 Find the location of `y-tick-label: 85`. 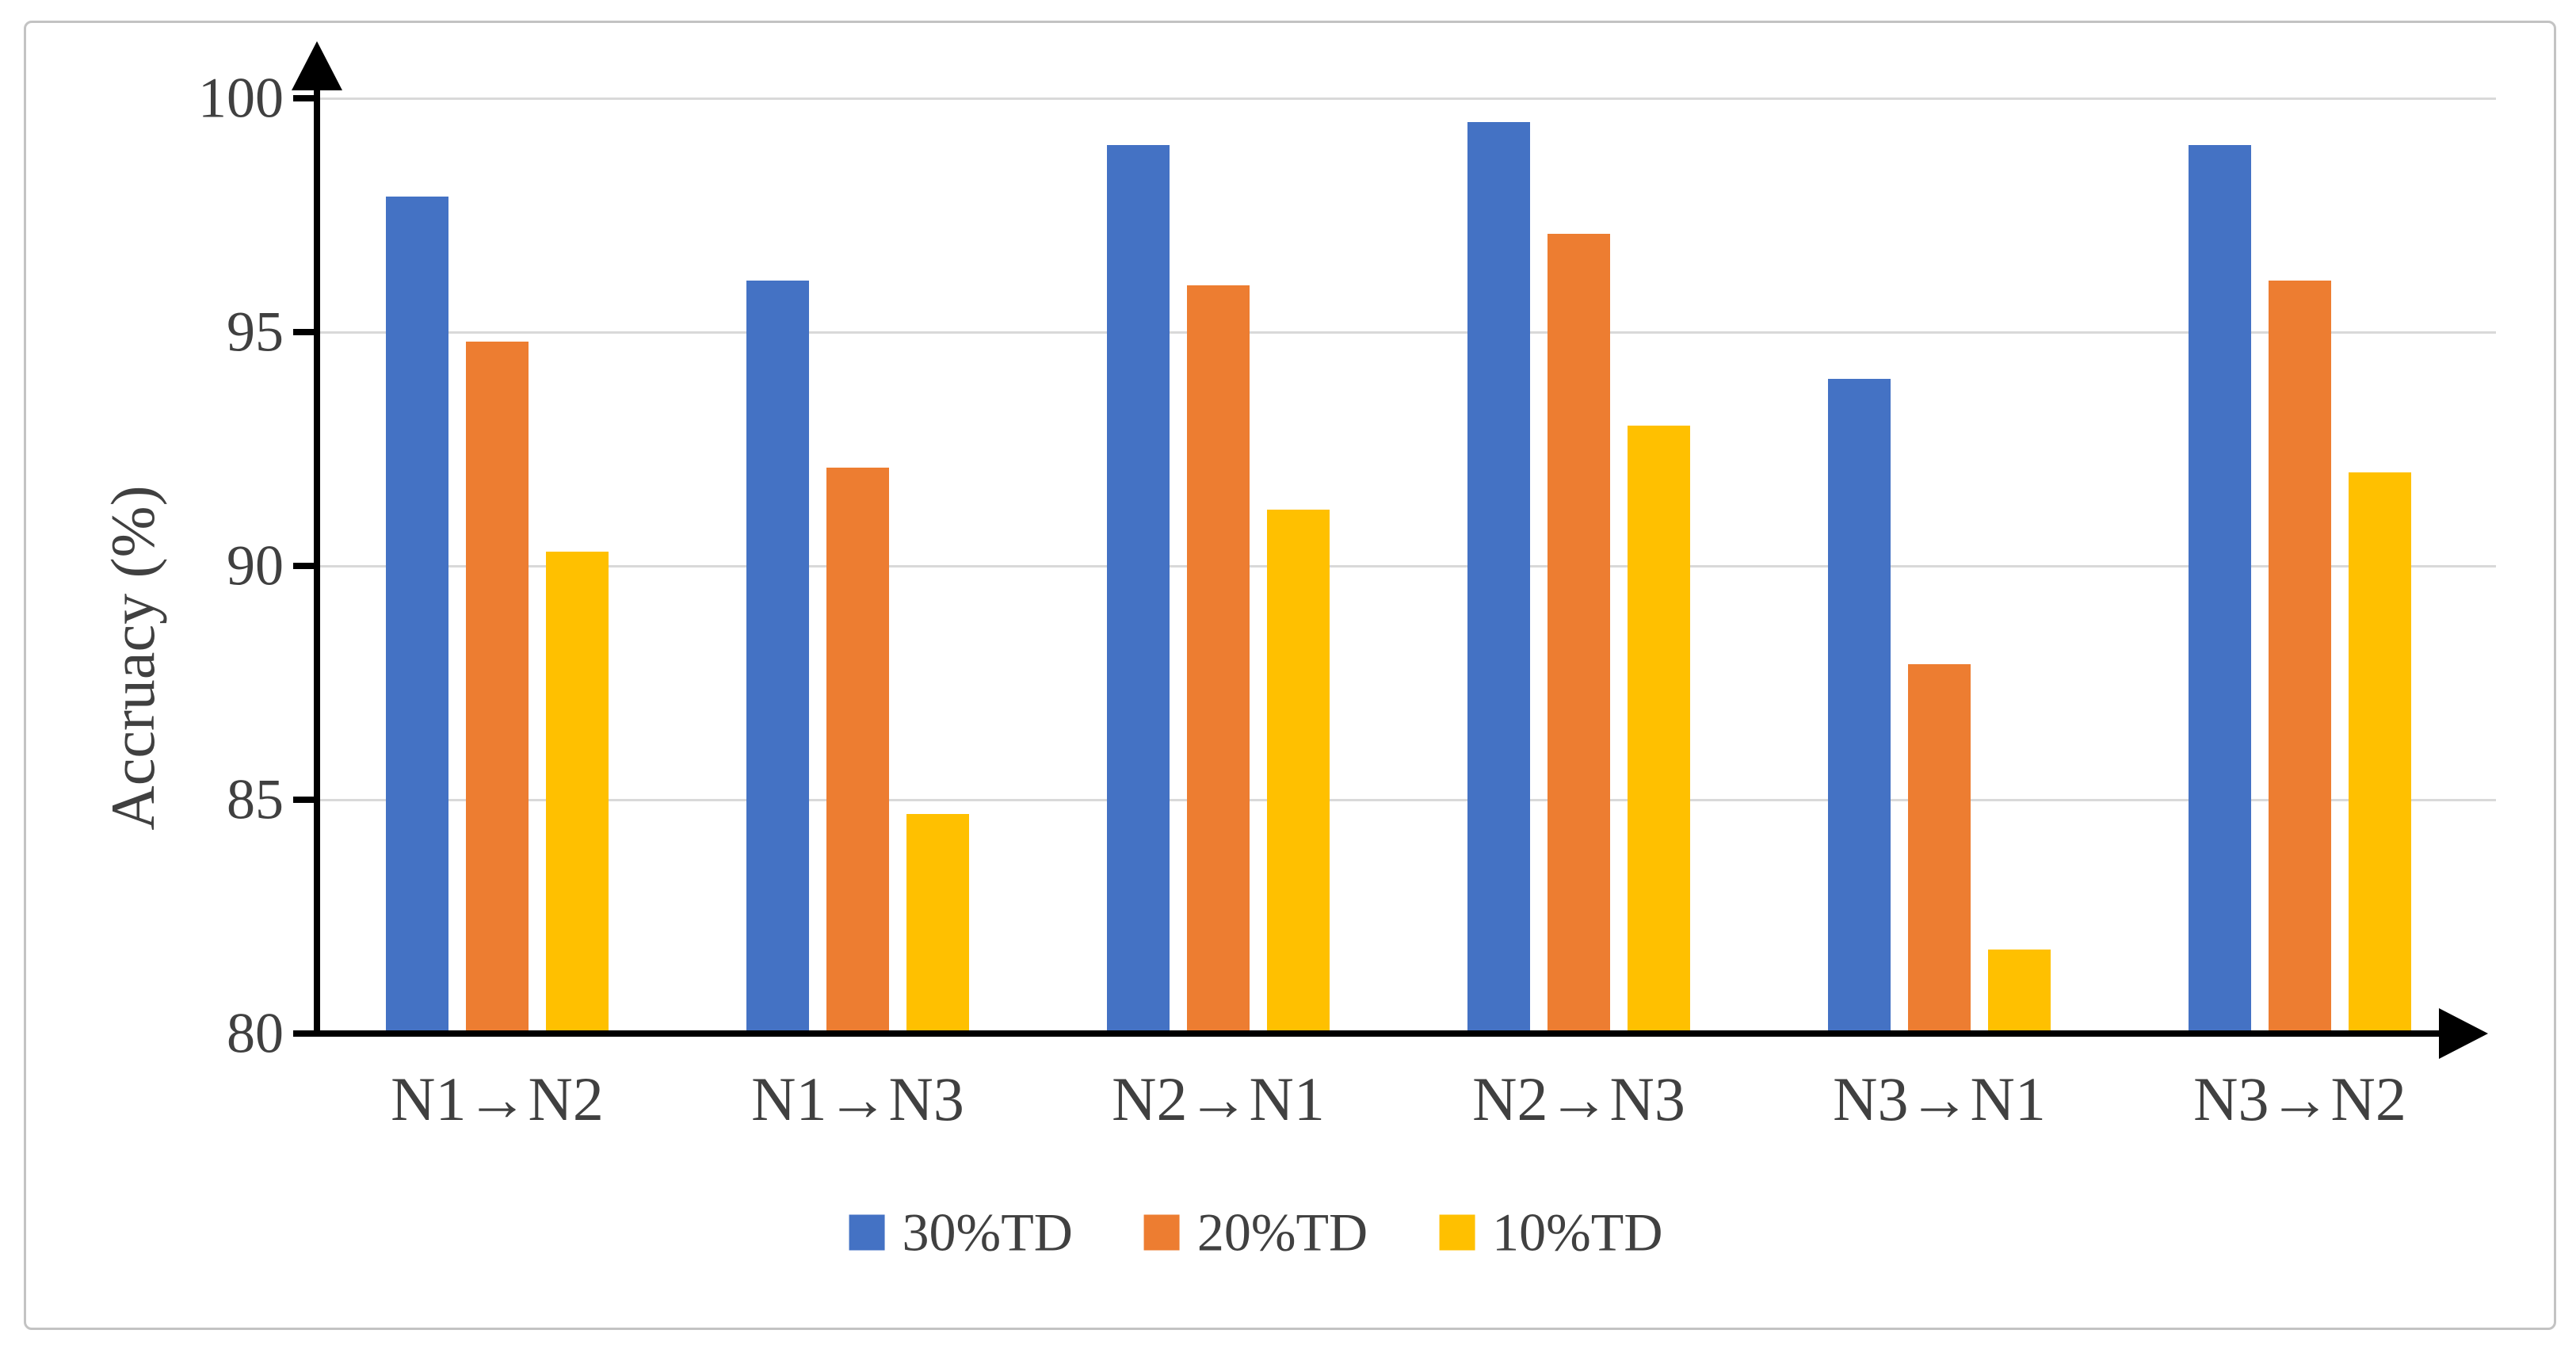

y-tick-label: 85 is located at coordinates (256, 799).